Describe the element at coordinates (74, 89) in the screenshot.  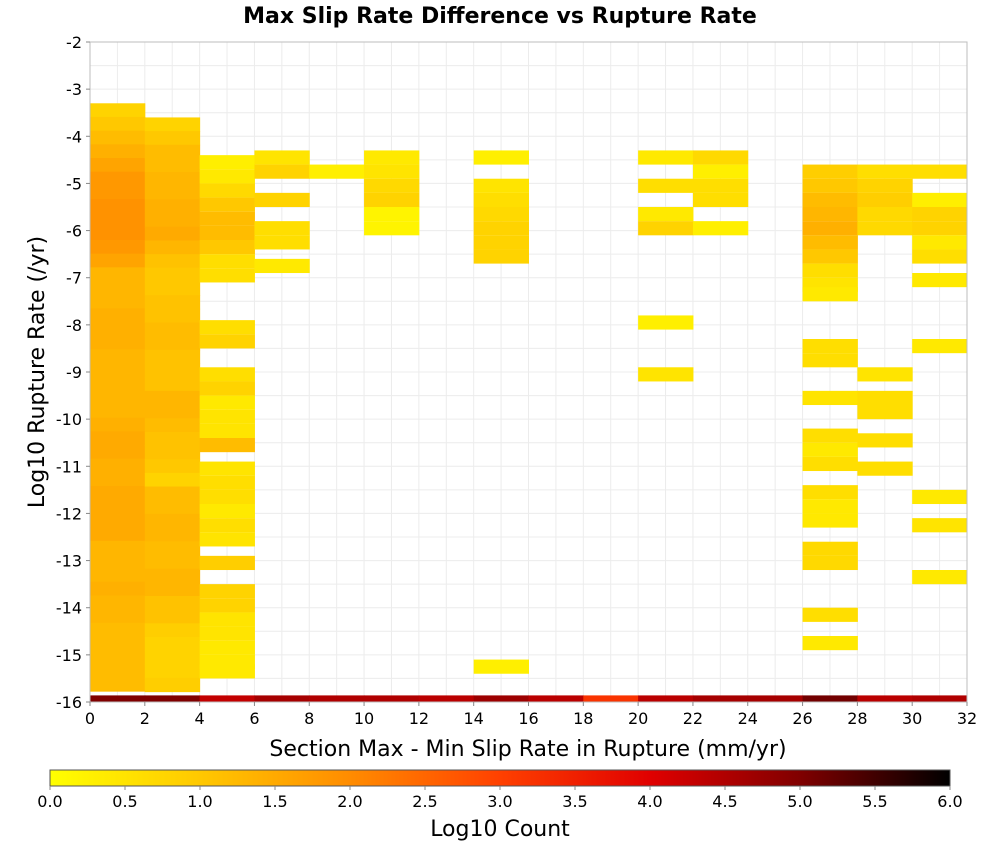
I see `y-tick-label: -3` at that location.